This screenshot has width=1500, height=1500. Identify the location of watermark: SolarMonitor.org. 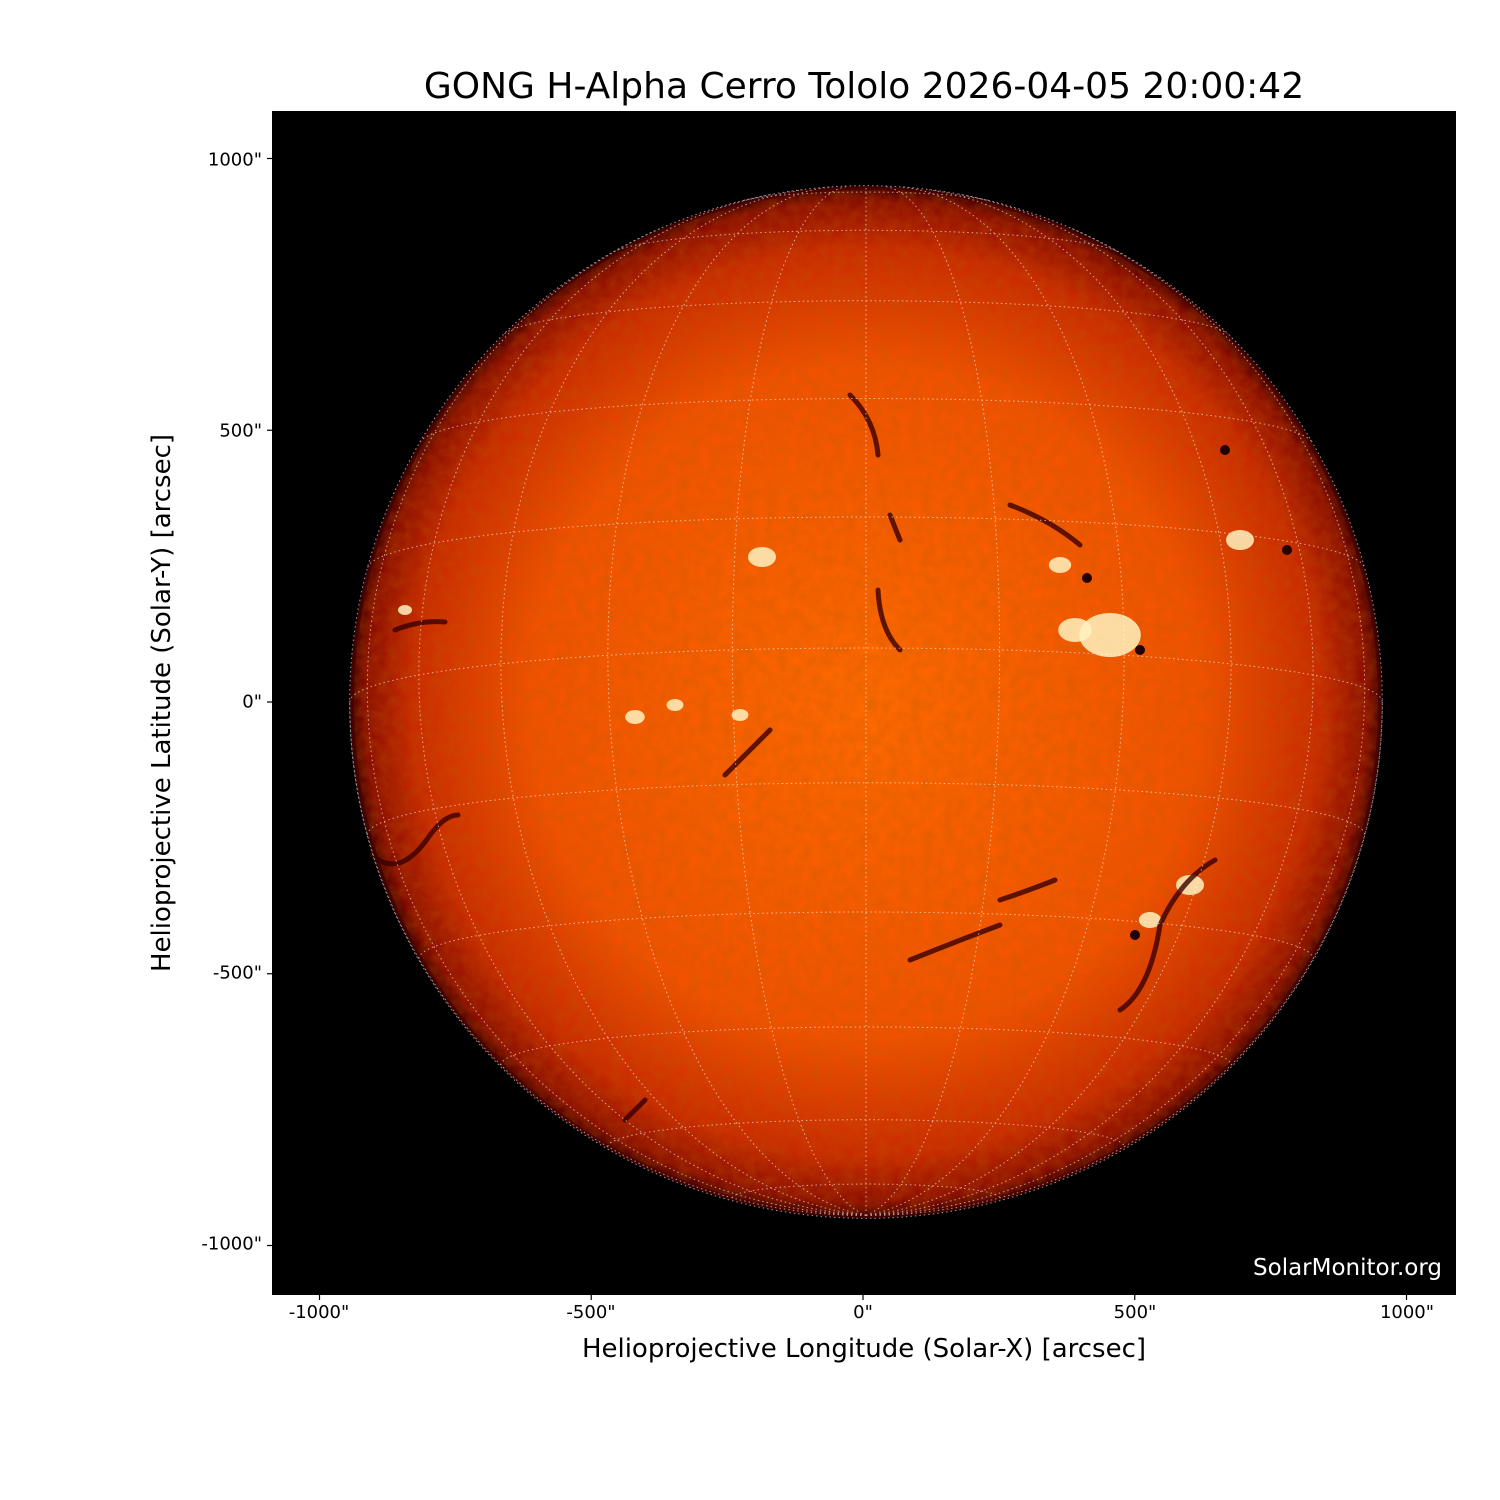
(1347, 1268).